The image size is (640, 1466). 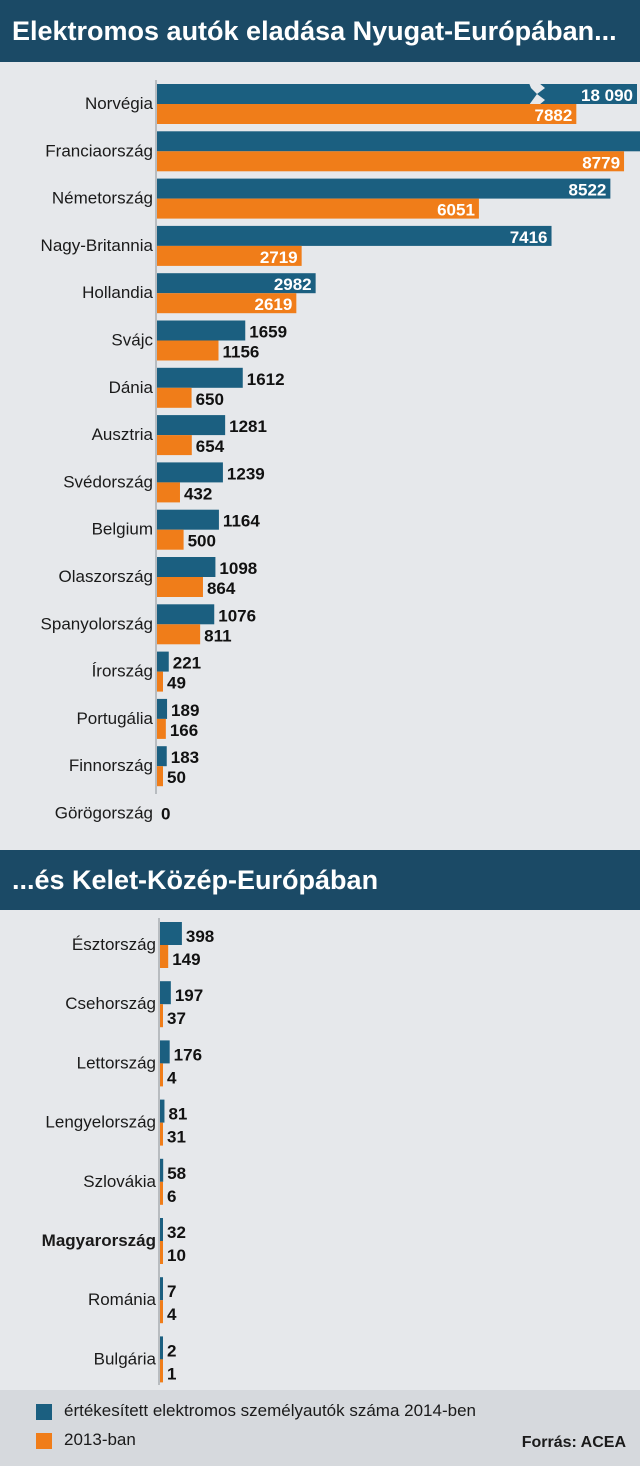 I want to click on category-label-finnorszag: Finnország, so click(x=111, y=765).